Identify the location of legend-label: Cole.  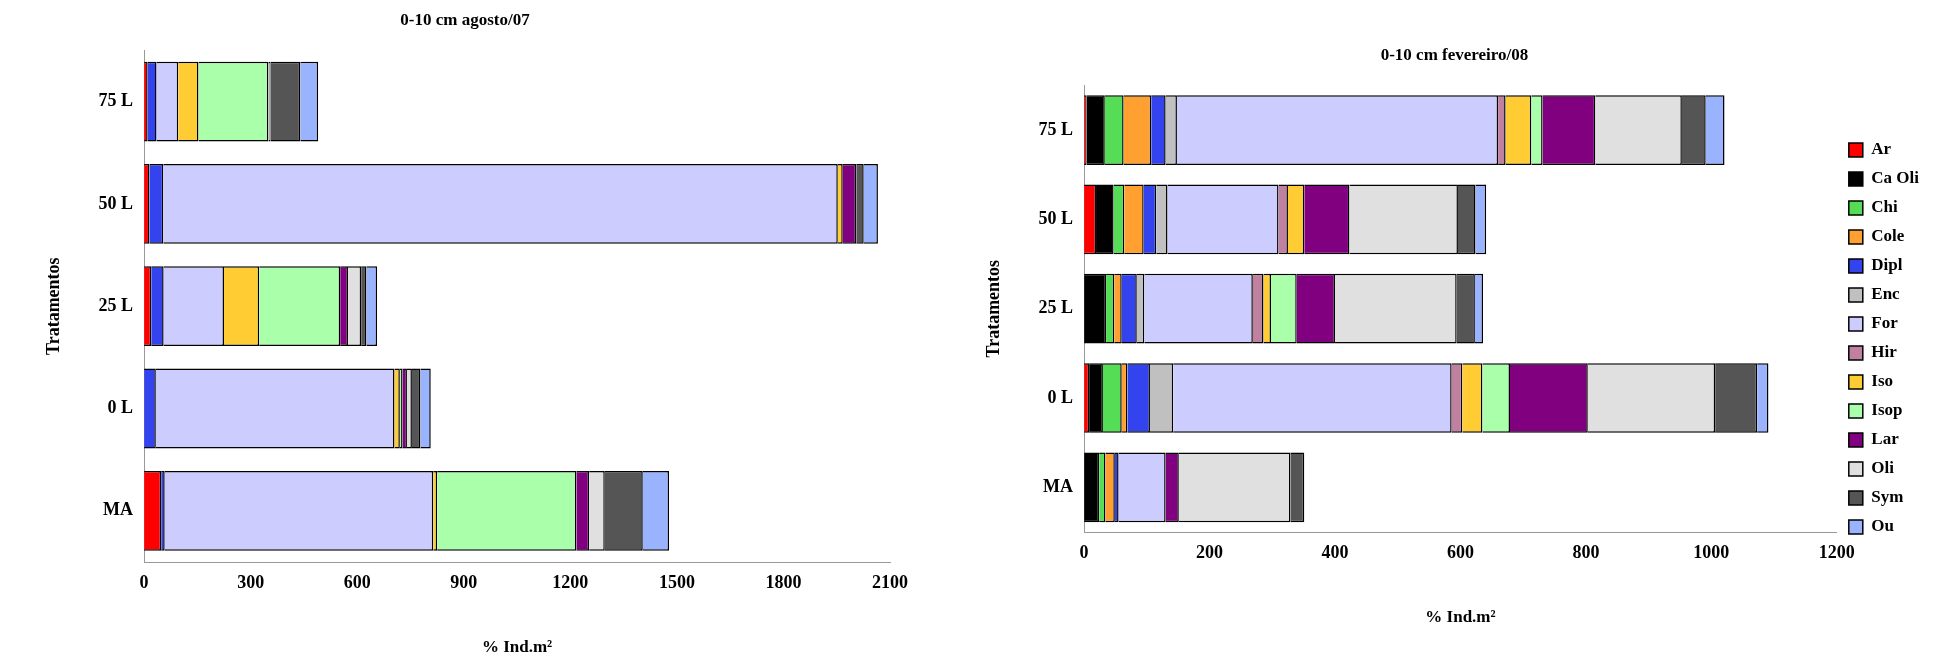
(1888, 236).